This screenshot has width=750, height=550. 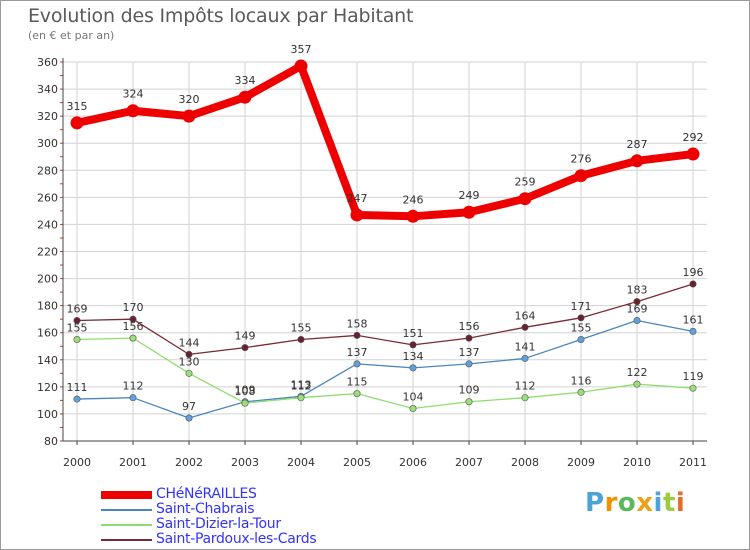 I want to click on chart-title: Evolution des Impôts locaux par Habitant, so click(x=221, y=16).